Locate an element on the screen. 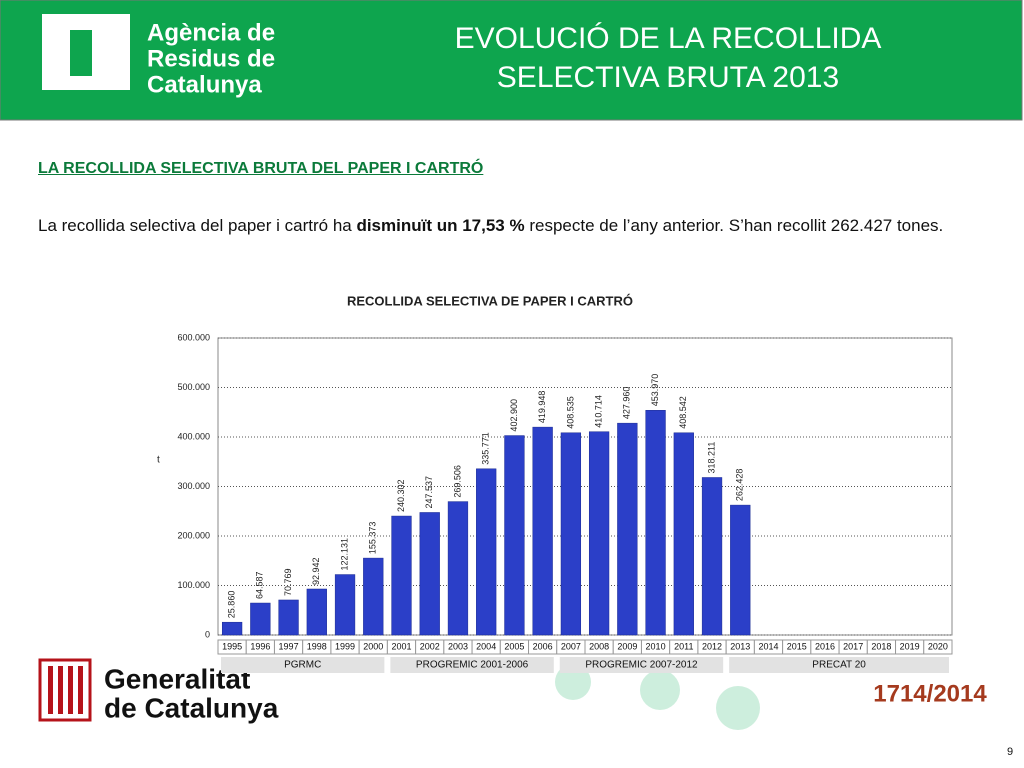  value-label: 240.302 is located at coordinates (401, 496).